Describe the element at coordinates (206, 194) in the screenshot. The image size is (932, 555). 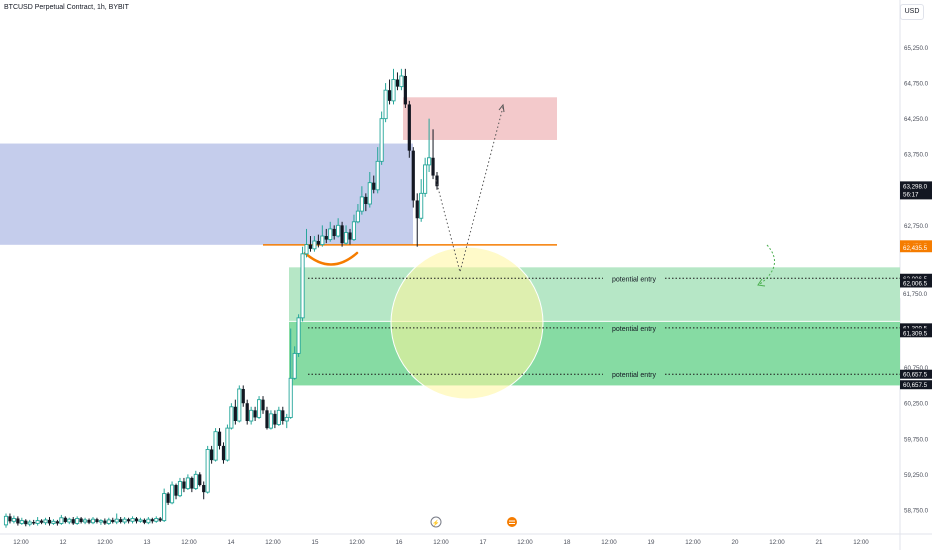
I see `supply-zone` at that location.